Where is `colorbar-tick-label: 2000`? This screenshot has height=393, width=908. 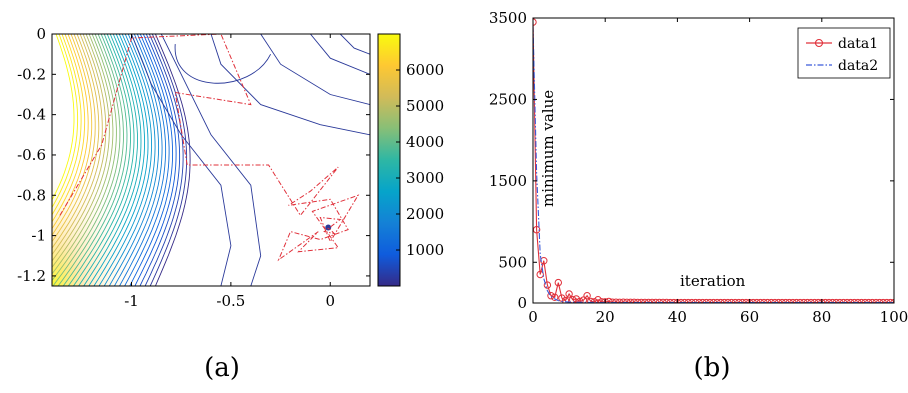 colorbar-tick-label: 2000 is located at coordinates (425, 214).